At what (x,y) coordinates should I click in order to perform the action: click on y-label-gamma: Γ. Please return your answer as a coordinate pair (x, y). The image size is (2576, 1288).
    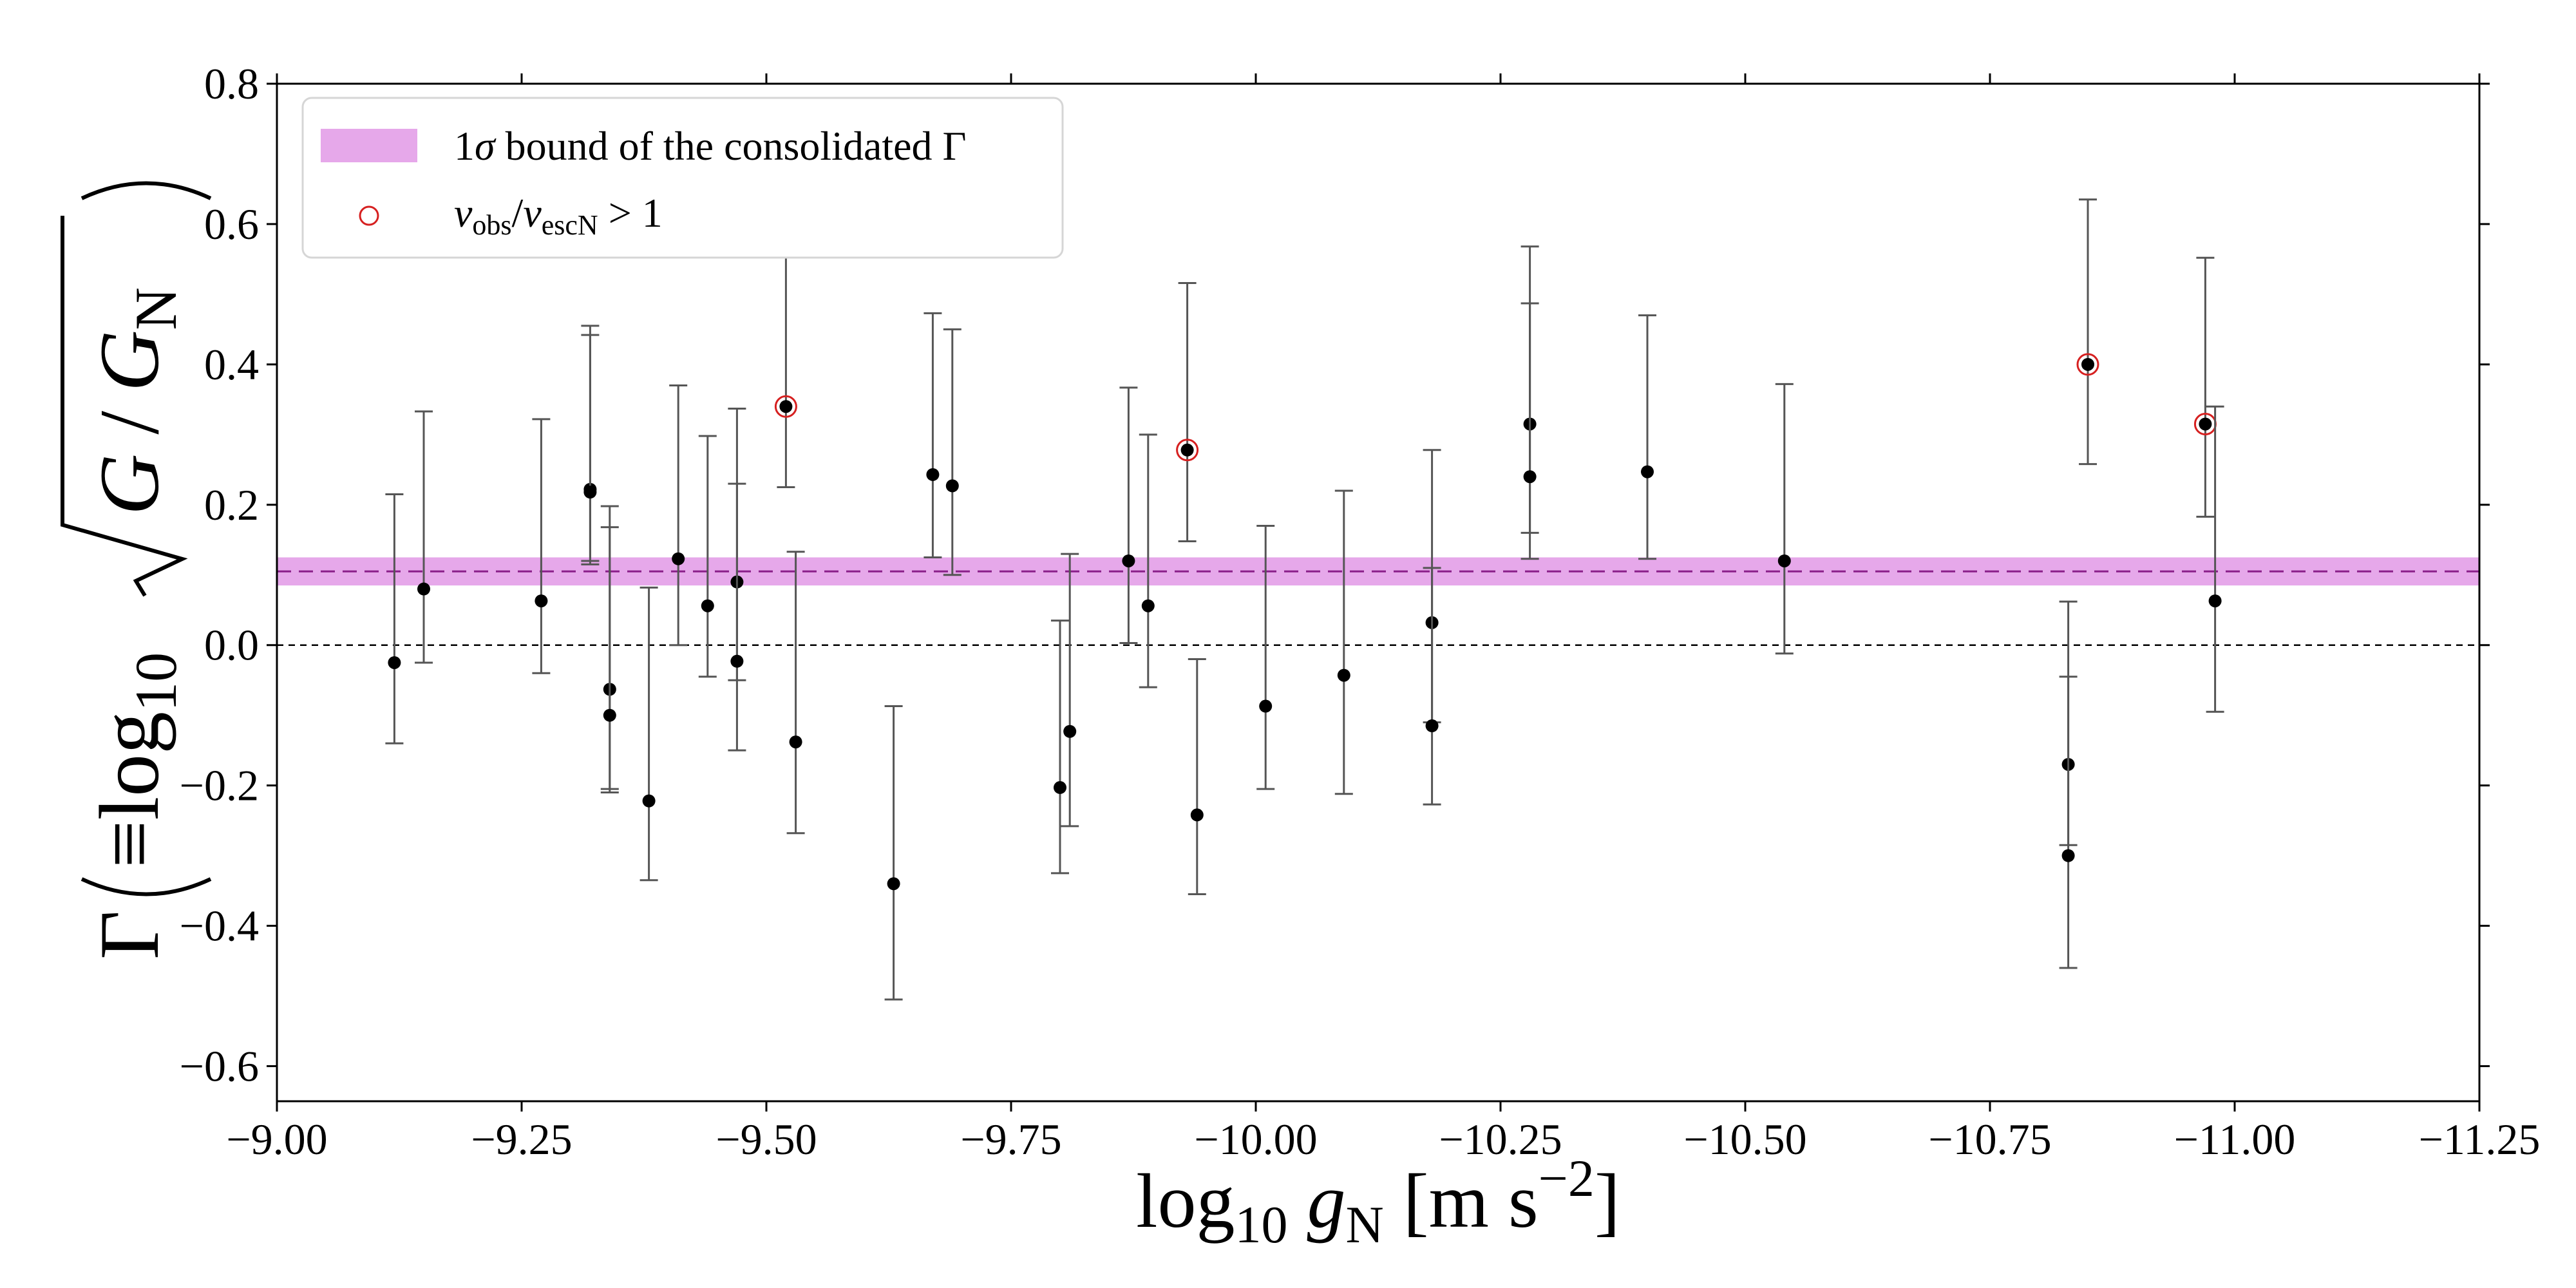
    Looking at the image, I should click on (129, 936).